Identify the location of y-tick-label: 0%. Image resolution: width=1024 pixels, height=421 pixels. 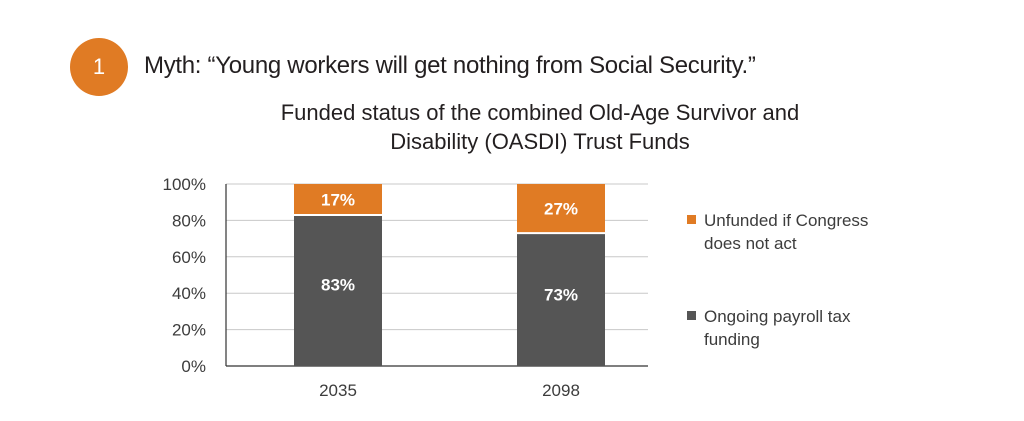
(193, 366).